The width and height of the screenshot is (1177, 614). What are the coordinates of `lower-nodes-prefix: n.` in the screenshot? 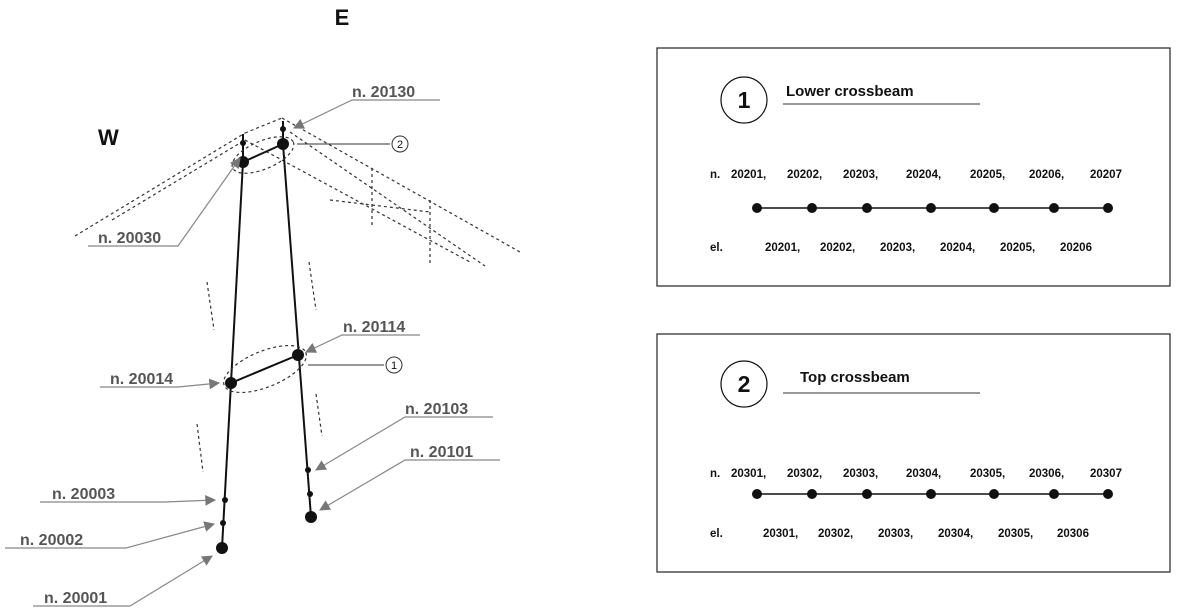 It's located at (715, 175).